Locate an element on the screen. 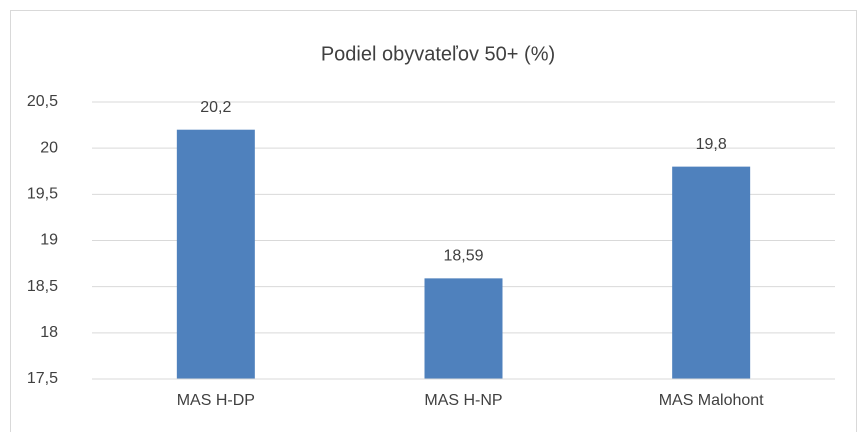 This screenshot has width=858, height=432. y-tick-label: 19 is located at coordinates (49, 240).